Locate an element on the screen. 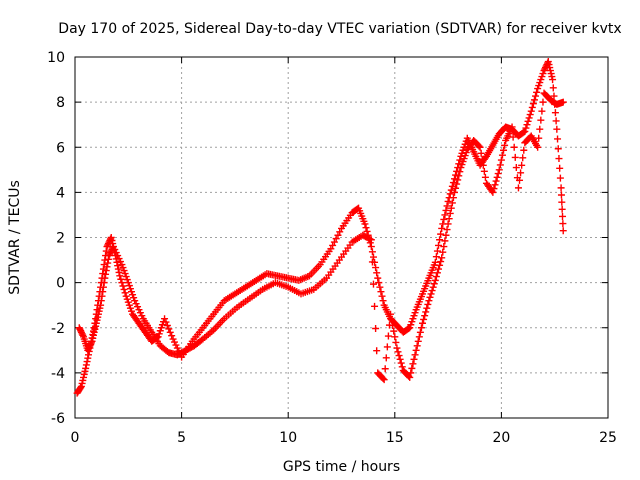  y-tick-label: 2 is located at coordinates (60, 239).